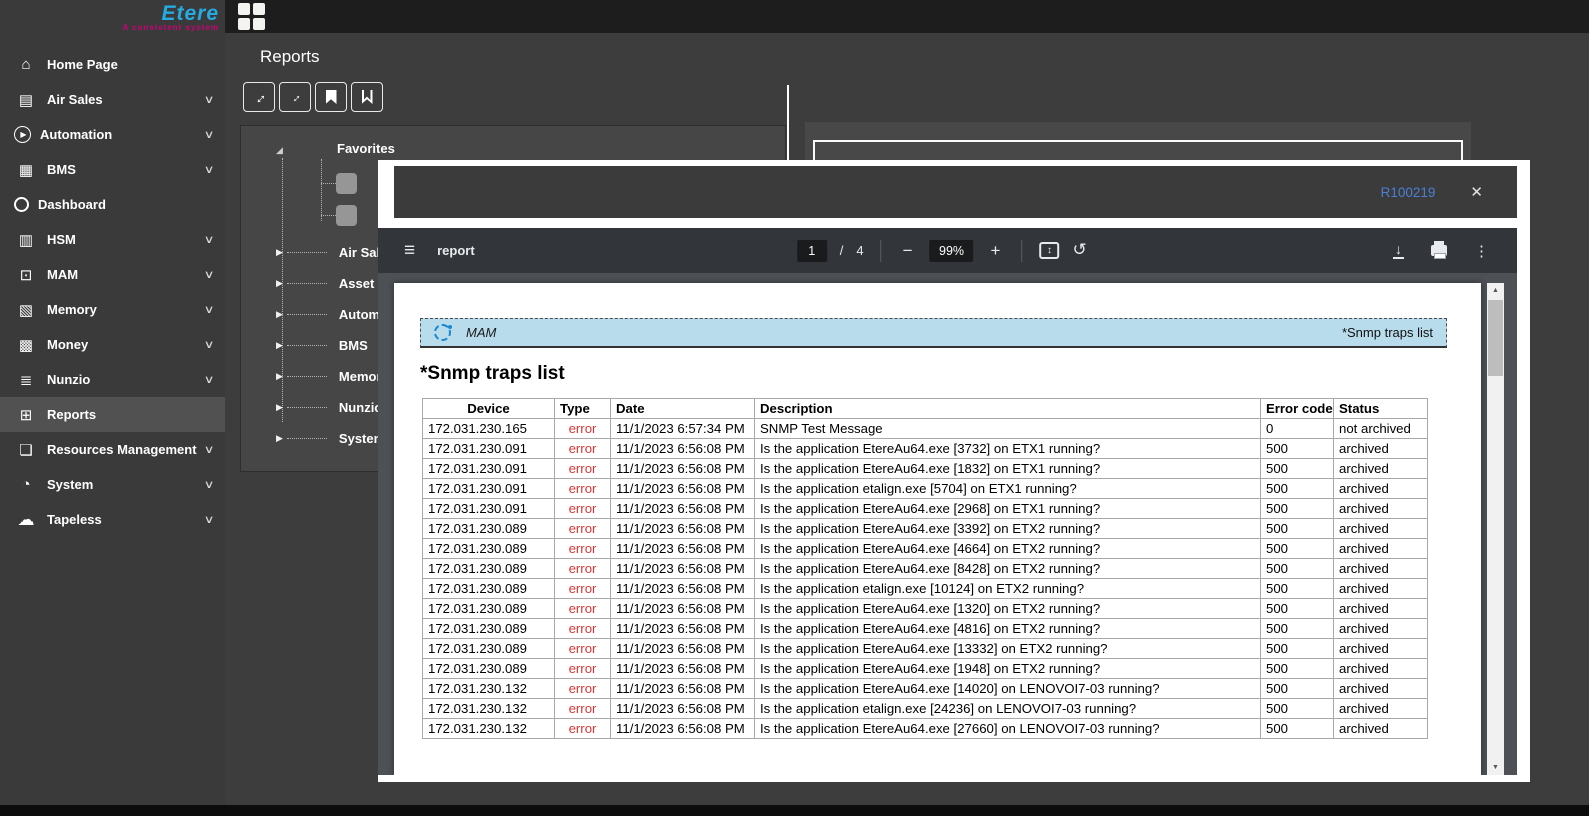 Image resolution: width=1589 pixels, height=816 pixels. I want to click on zoom-out-button: −, so click(907, 250).